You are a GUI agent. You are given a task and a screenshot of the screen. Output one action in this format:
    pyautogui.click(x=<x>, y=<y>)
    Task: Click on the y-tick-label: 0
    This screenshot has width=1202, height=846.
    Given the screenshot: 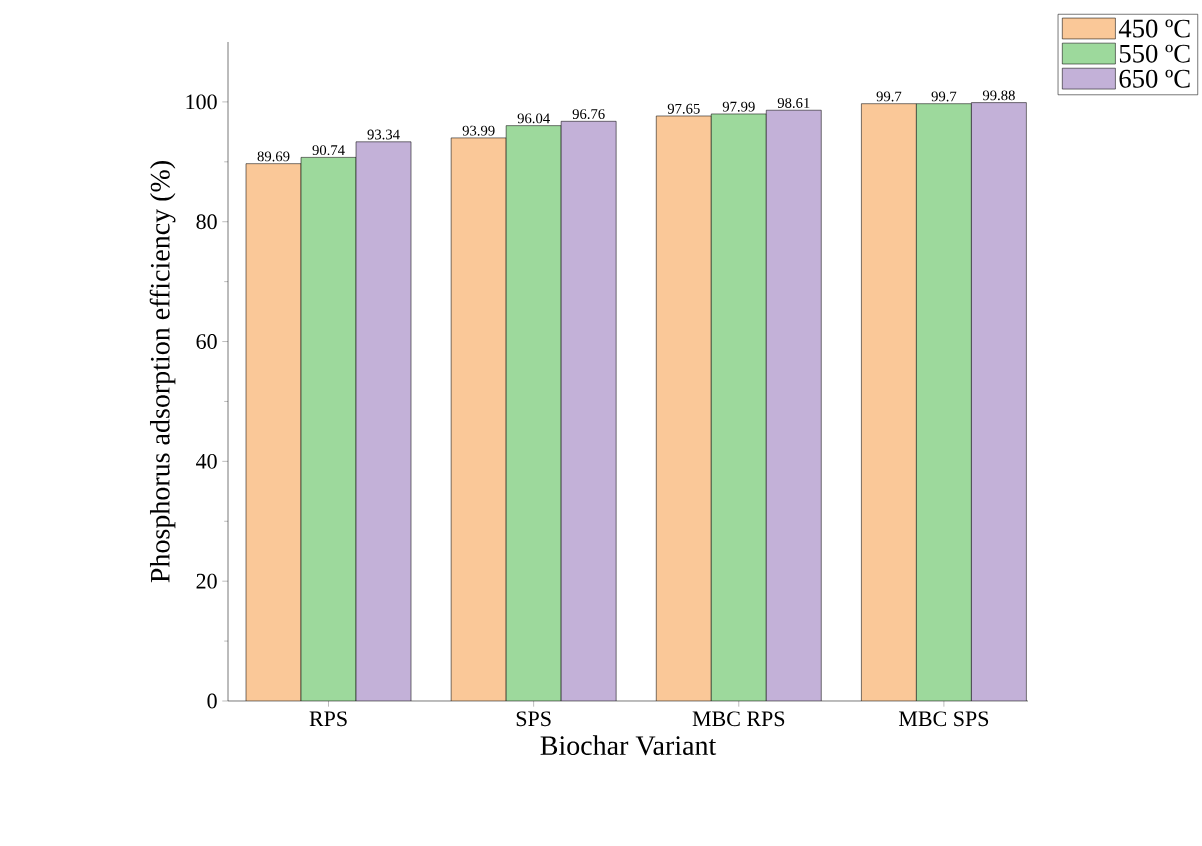 What is the action you would take?
    pyautogui.click(x=212, y=701)
    